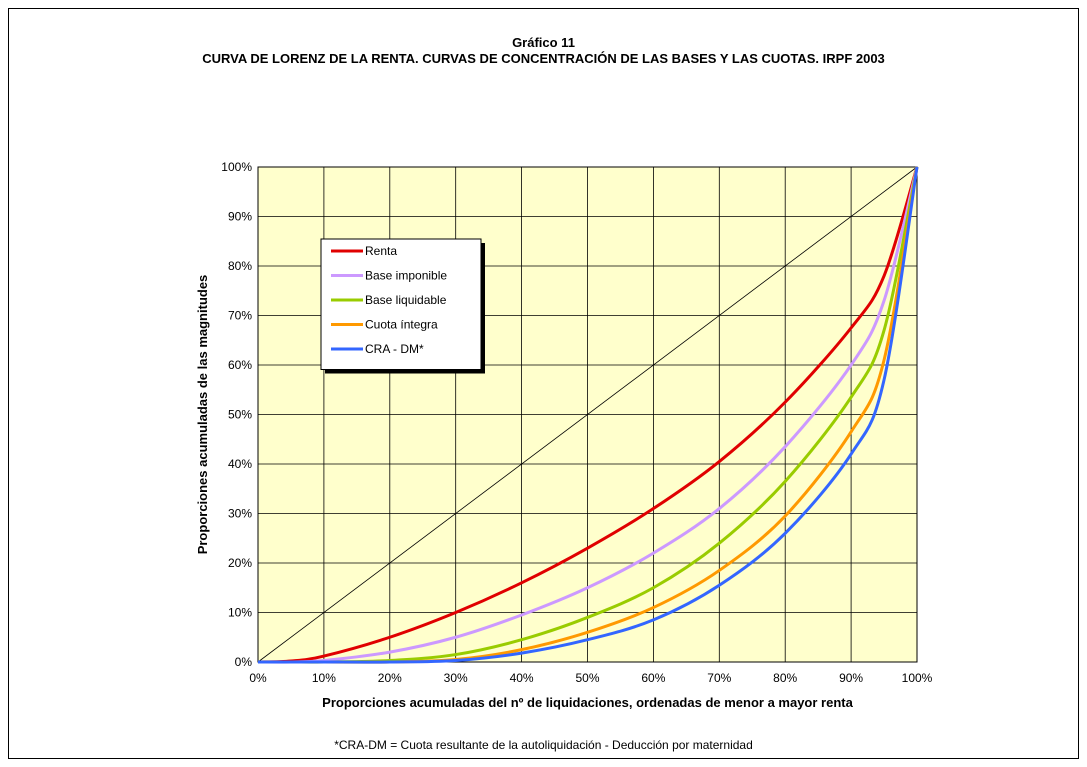 The height and width of the screenshot is (767, 1087). Describe the element at coordinates (240, 563) in the screenshot. I see `y-tick-label: 20%` at that location.